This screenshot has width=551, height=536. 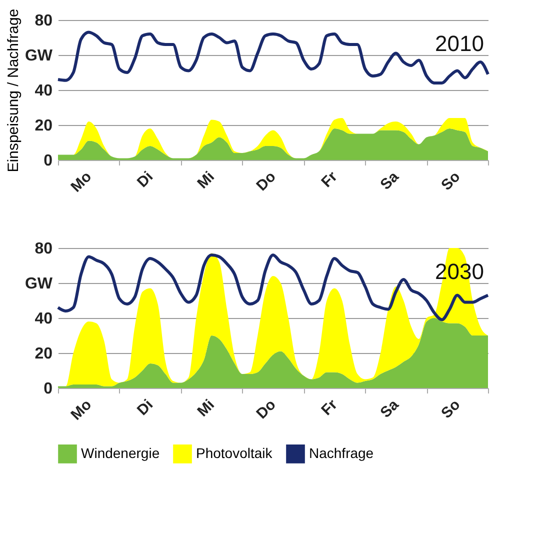 What do you see at coordinates (13, 90) in the screenshot?
I see `y-axis-title: Einspeisung / Nachfrage` at bounding box center [13, 90].